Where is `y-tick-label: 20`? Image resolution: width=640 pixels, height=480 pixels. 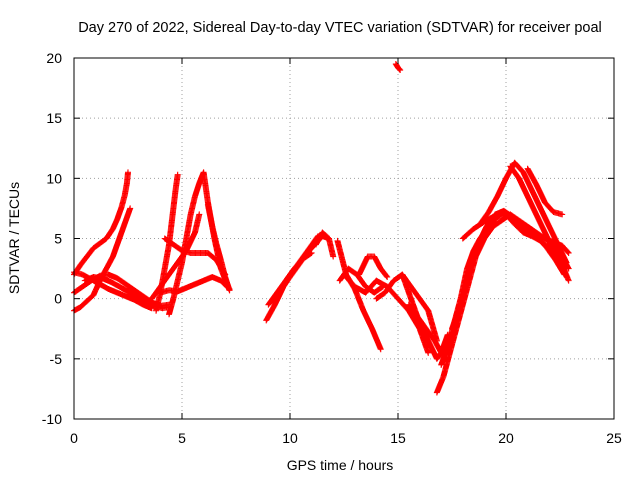 y-tick-label: 20 is located at coordinates (54, 58).